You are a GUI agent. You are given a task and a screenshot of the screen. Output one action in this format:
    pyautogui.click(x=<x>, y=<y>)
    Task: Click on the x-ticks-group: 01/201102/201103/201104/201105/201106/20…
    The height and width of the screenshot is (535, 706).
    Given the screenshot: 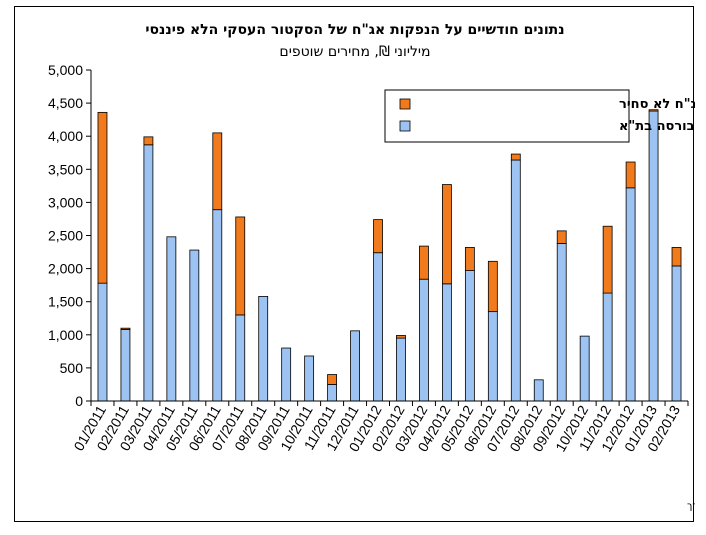 What is the action you would take?
    pyautogui.click(x=379, y=427)
    